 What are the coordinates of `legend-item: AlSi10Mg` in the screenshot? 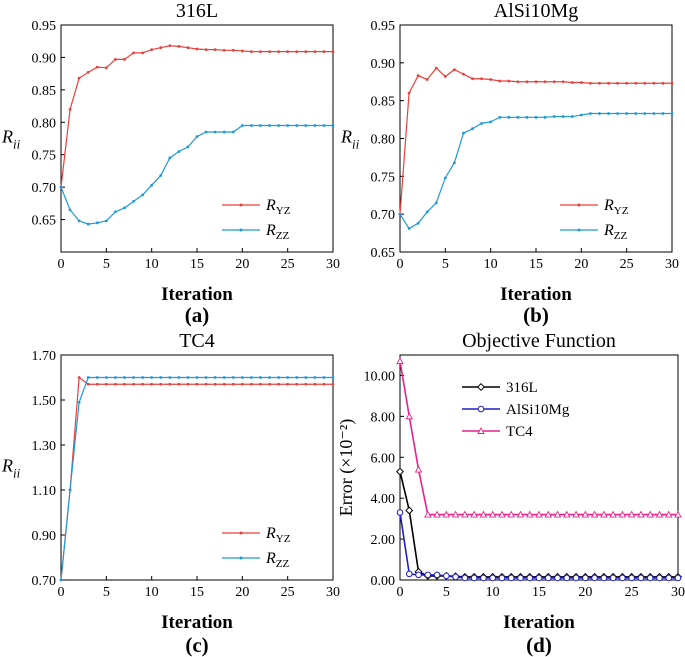 It's located at (516, 410).